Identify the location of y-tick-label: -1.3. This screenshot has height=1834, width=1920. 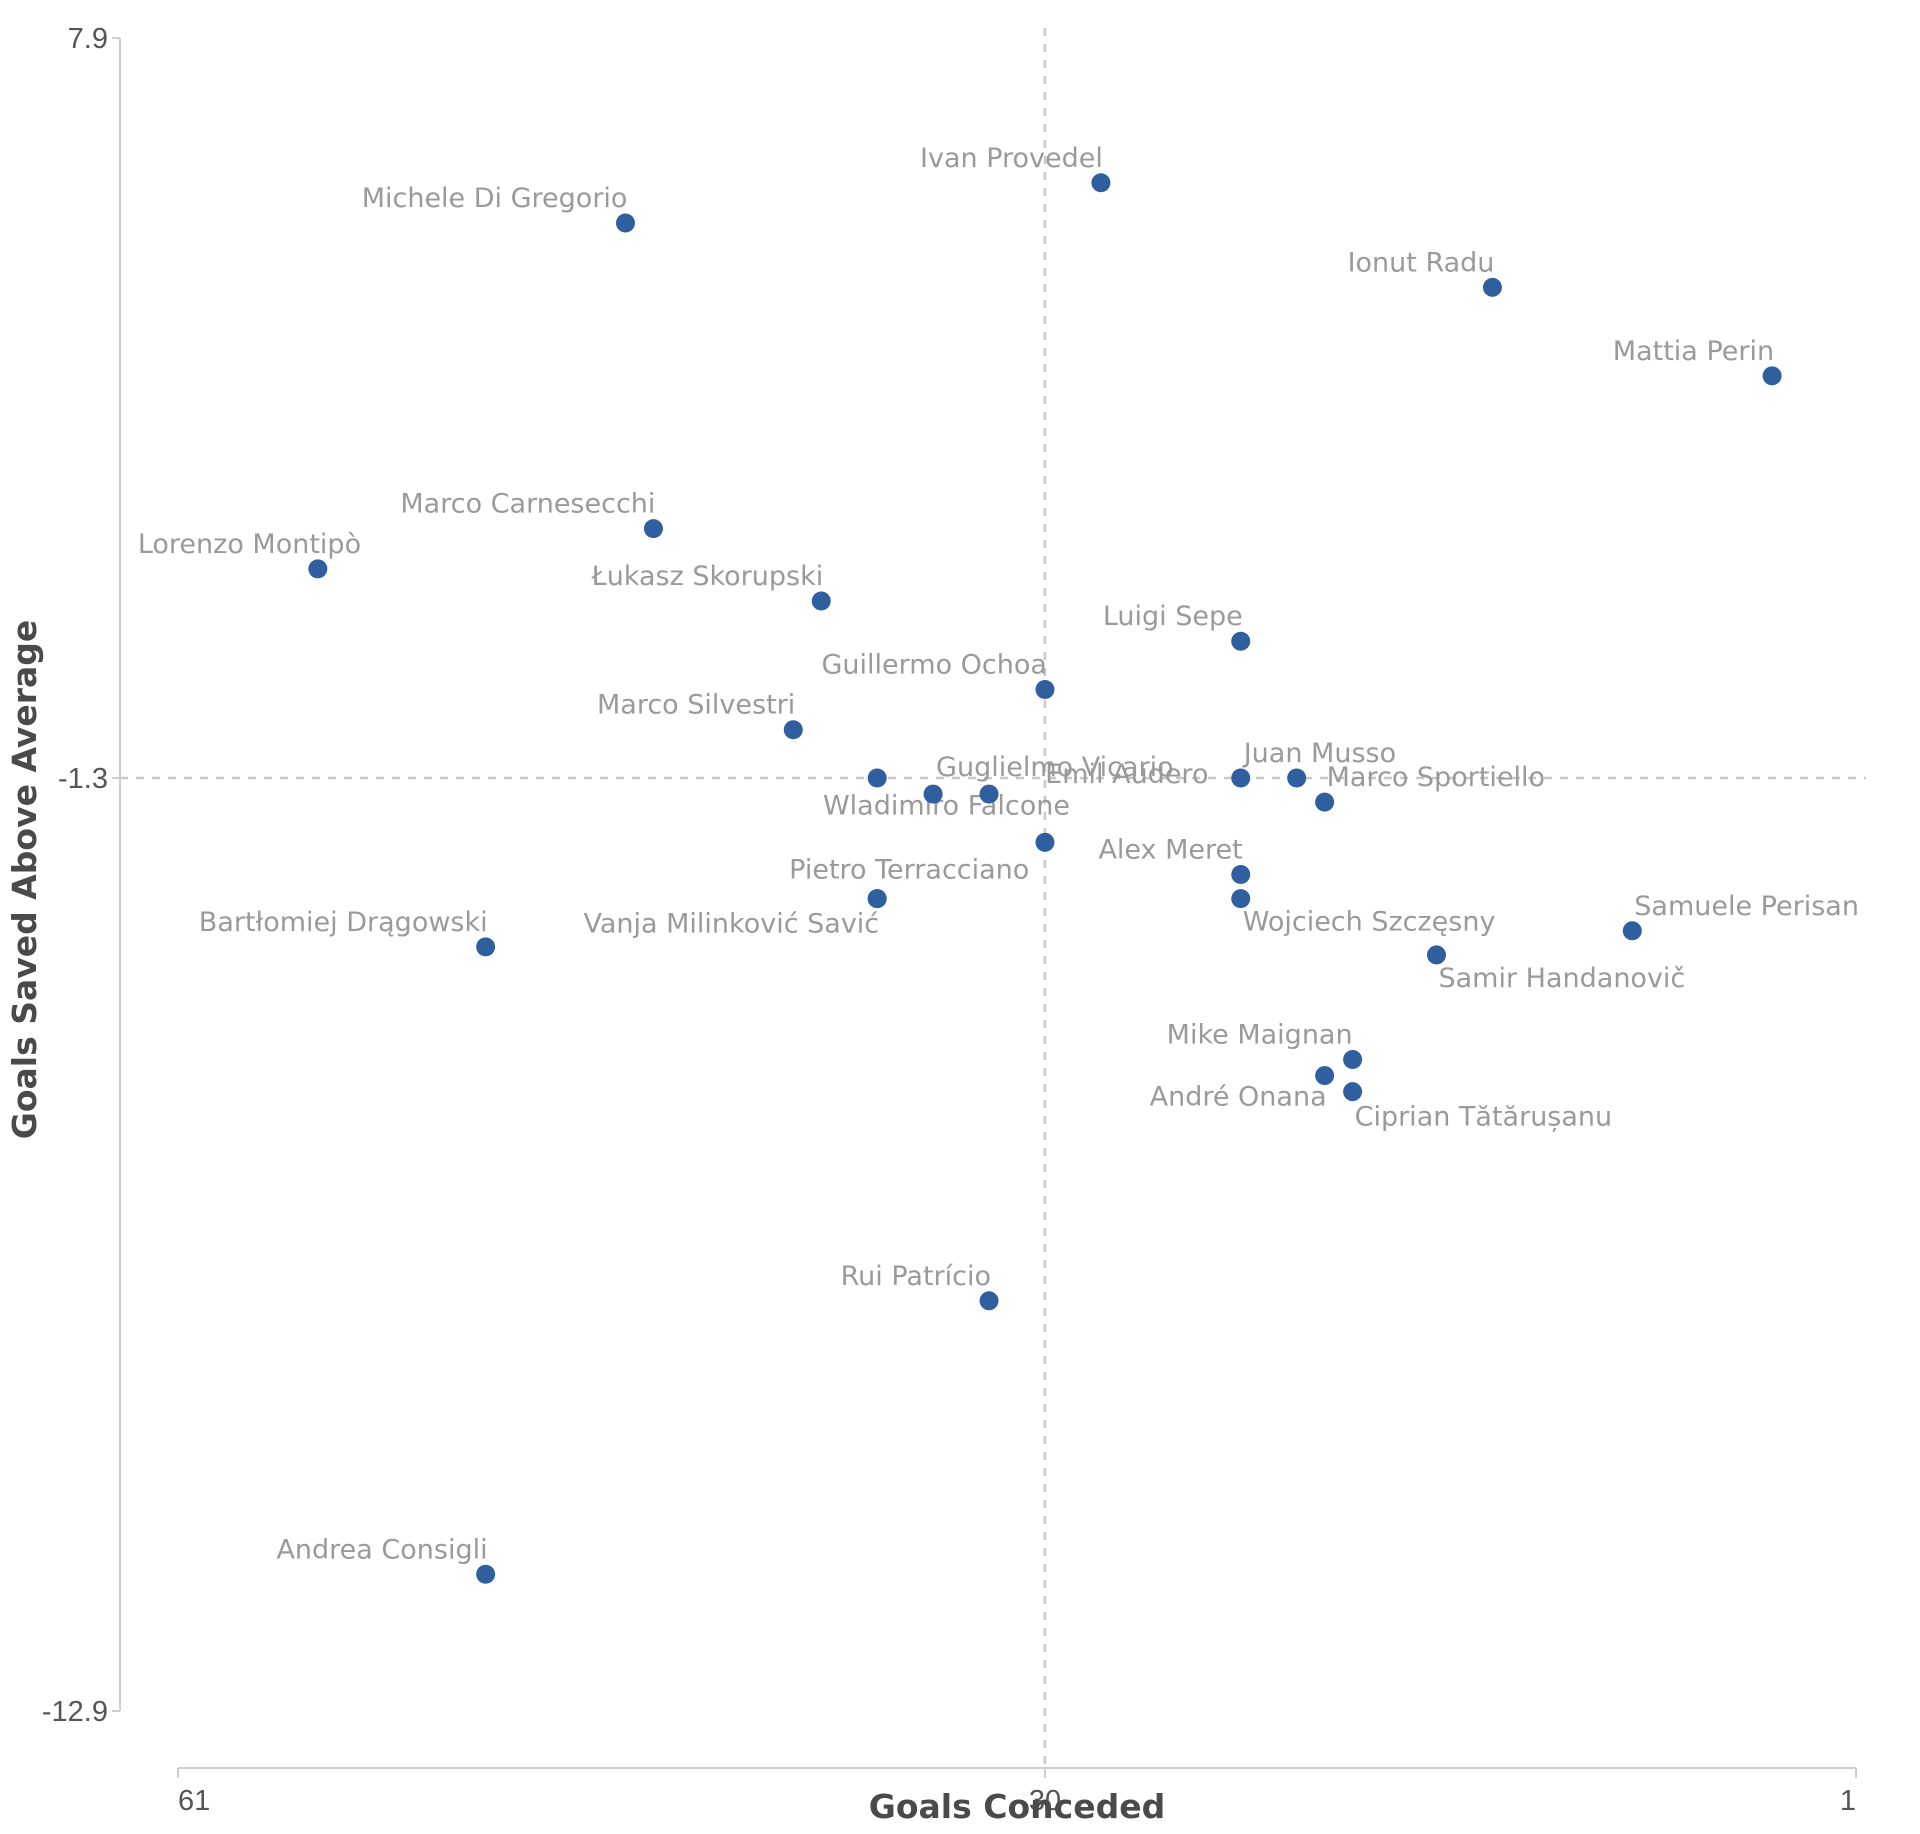
(83, 779).